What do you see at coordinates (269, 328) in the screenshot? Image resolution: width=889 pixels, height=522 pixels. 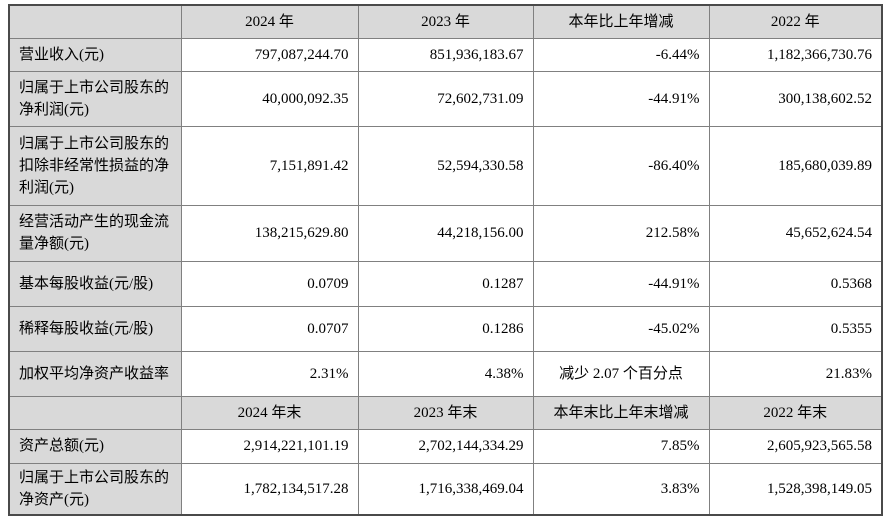 I see `value-2024: 0.0707` at bounding box center [269, 328].